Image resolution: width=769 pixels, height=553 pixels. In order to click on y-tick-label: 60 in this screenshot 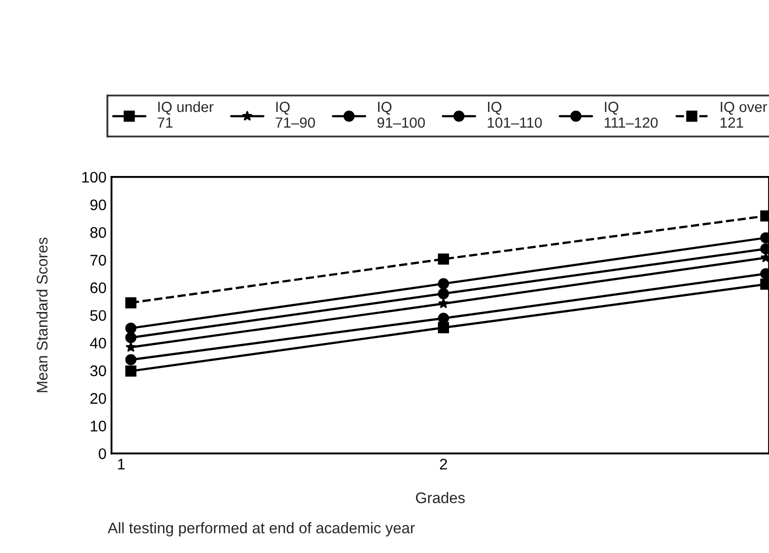, I will do `click(98, 288)`.